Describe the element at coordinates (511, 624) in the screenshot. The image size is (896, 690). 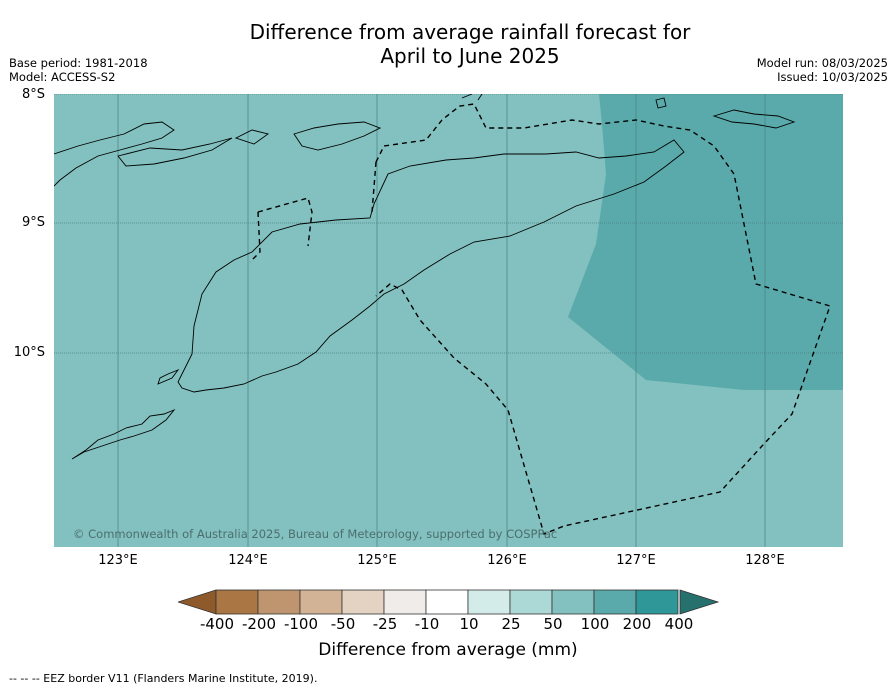
I see `colorbar-tick: 25` at that location.